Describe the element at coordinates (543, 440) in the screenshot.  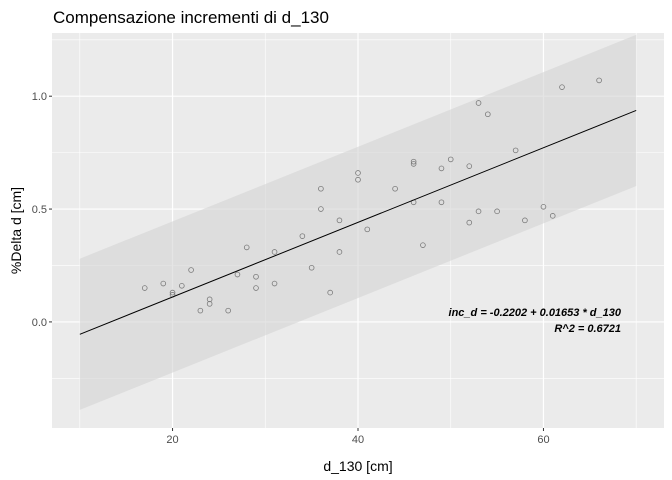
I see `x-tick-label: 60` at that location.